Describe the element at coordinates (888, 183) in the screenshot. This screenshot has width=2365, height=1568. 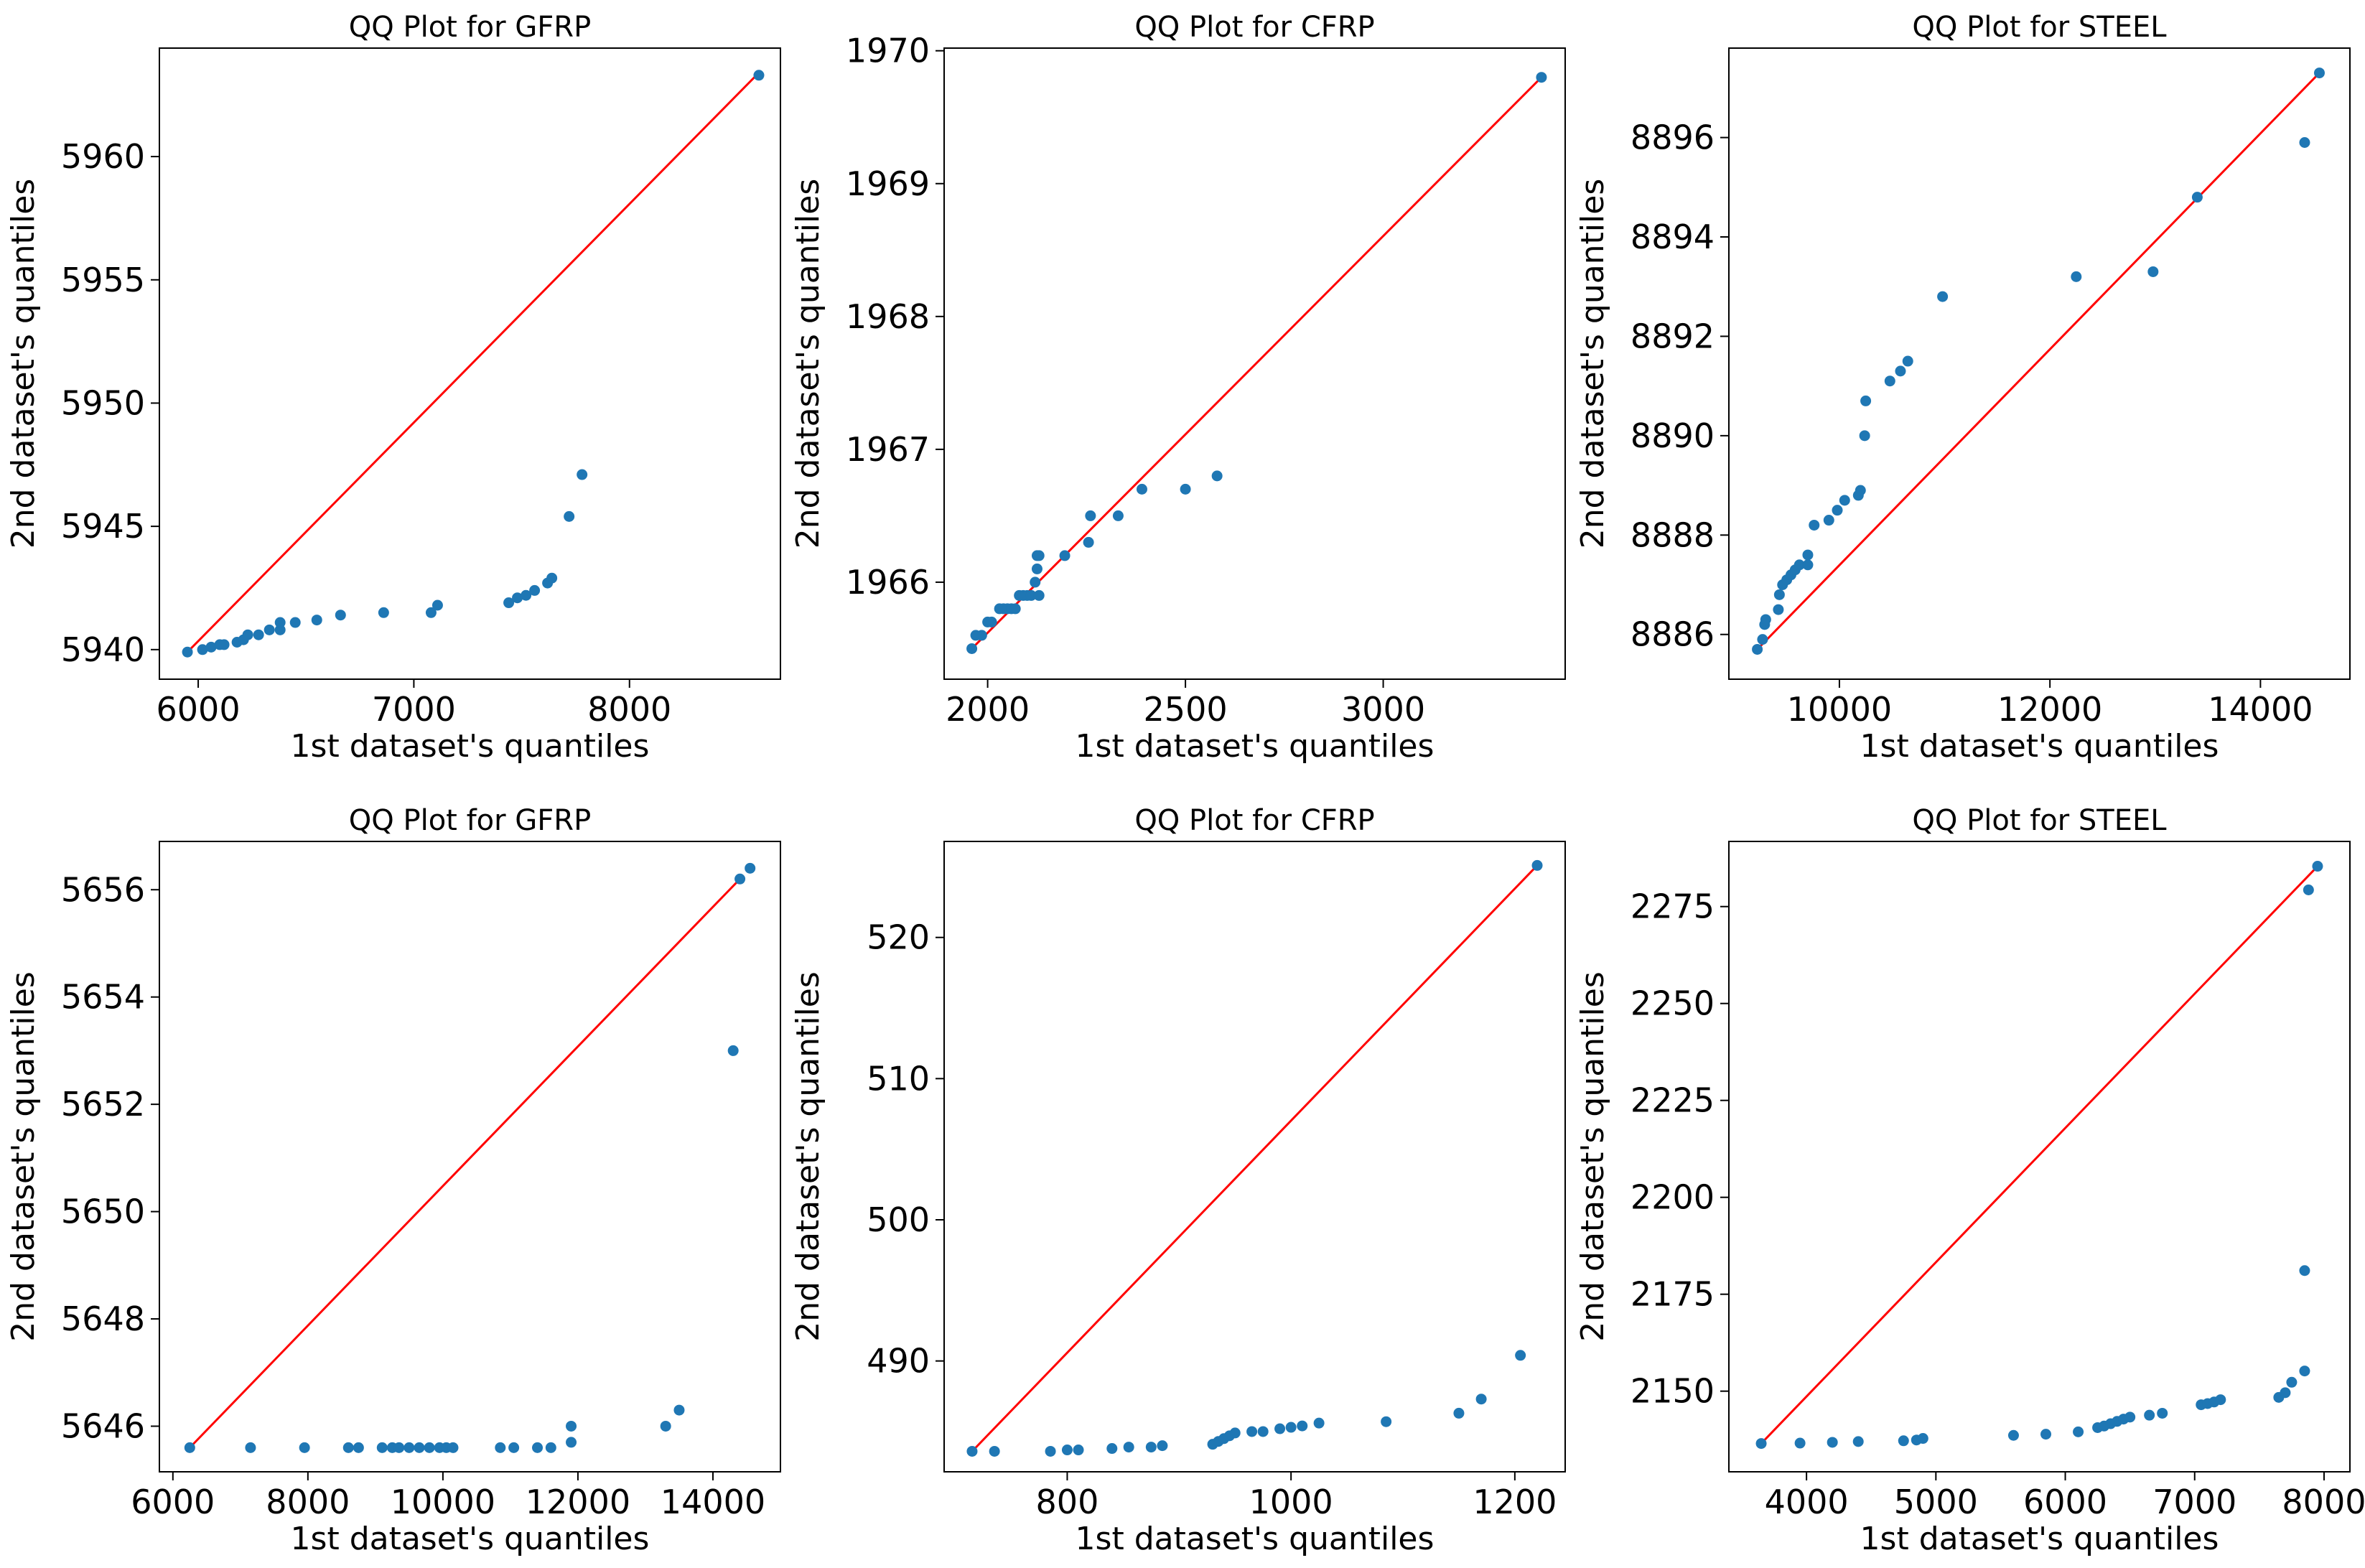
I see `y-tick-label: 1969` at that location.